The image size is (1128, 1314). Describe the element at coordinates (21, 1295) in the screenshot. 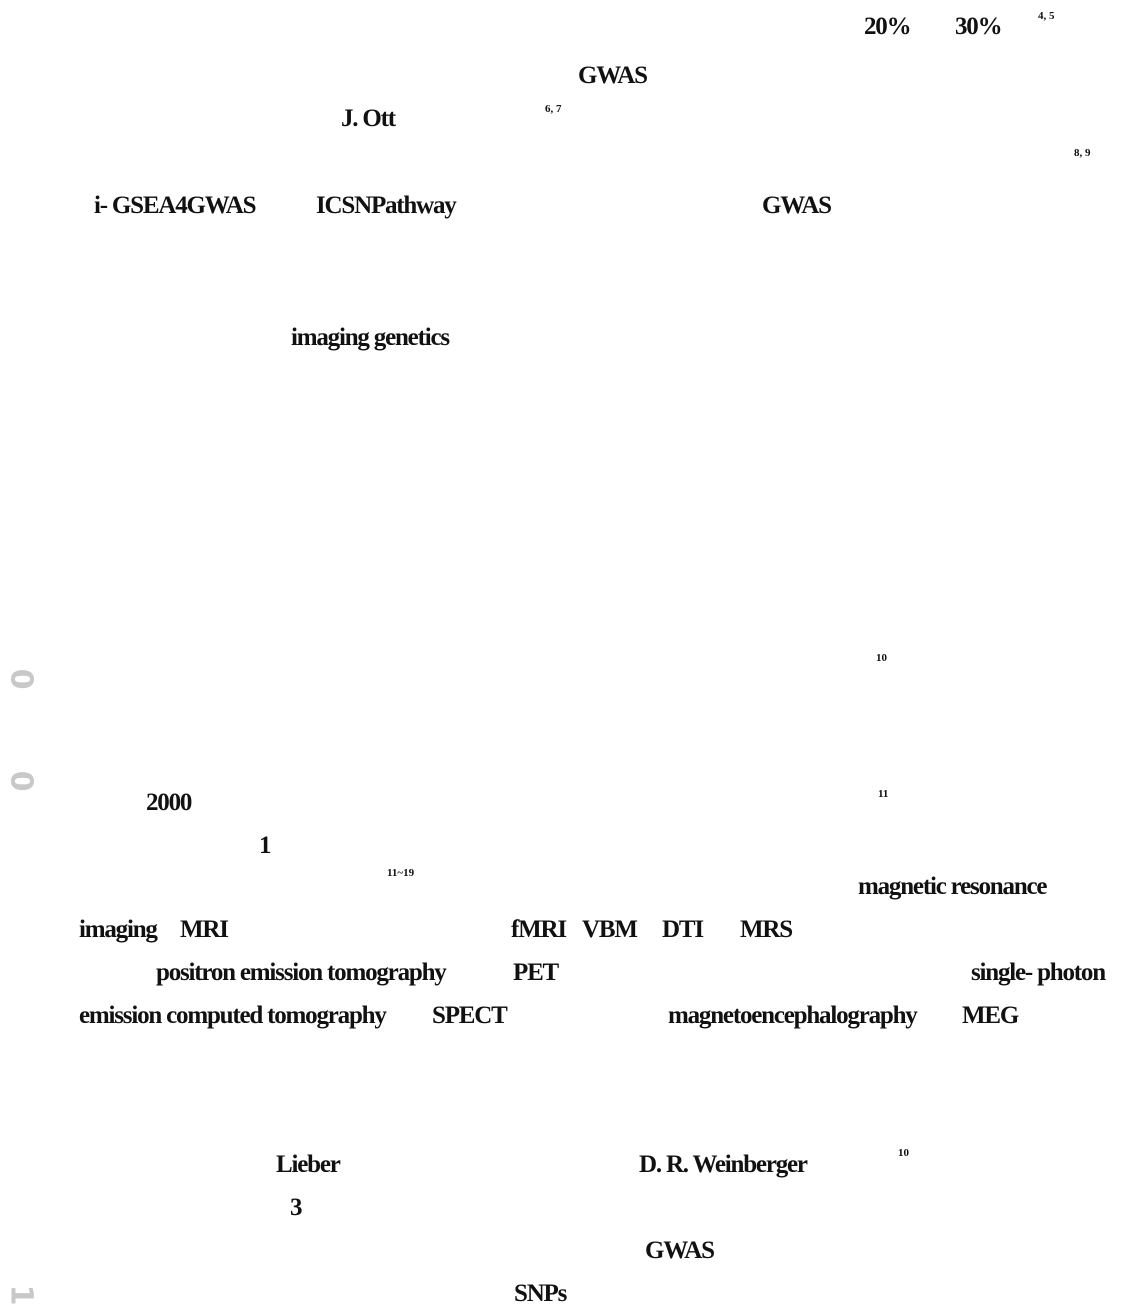

I see `margin-mark: 1` at that location.